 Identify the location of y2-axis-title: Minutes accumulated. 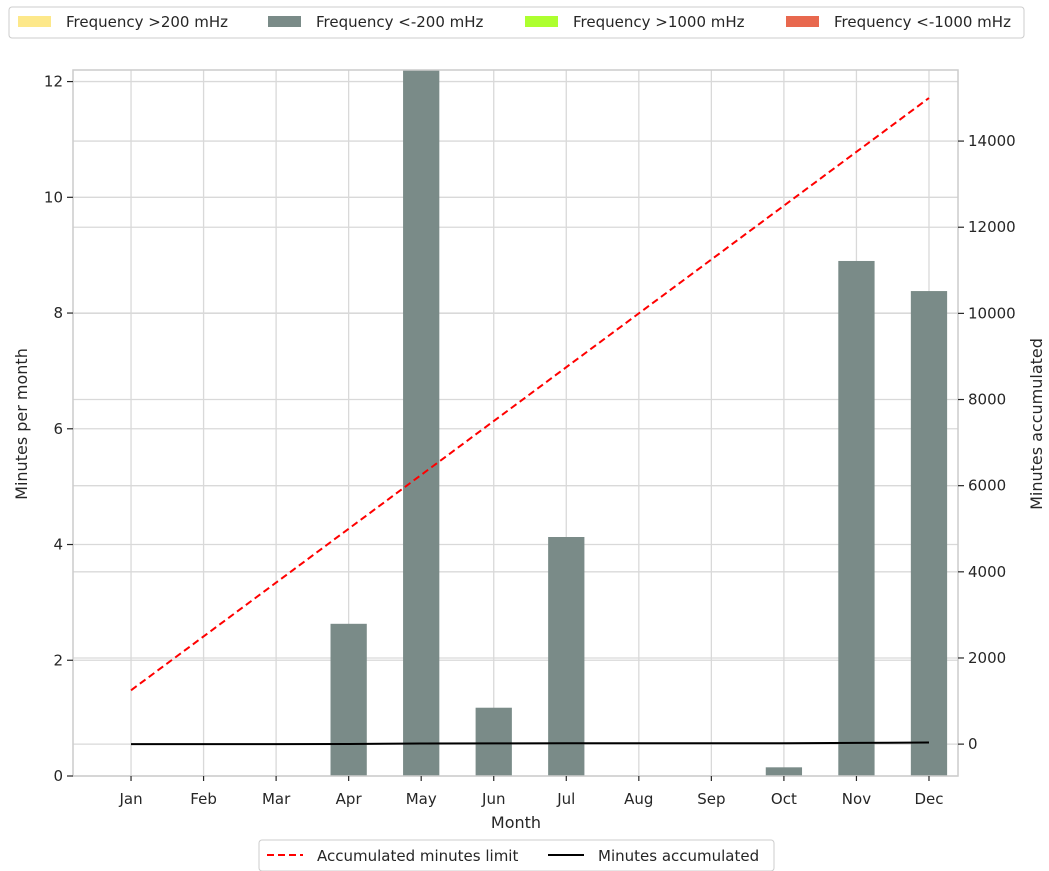
(1036, 424).